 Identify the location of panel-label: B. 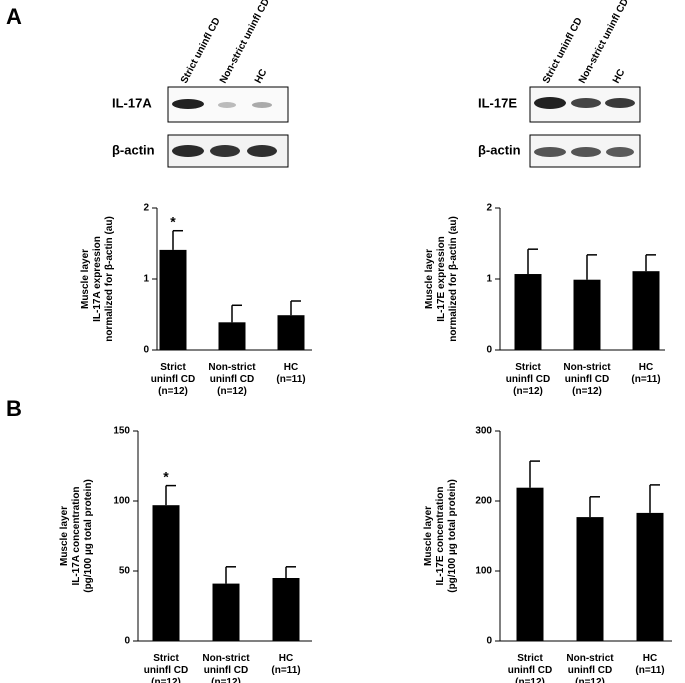
(14, 408).